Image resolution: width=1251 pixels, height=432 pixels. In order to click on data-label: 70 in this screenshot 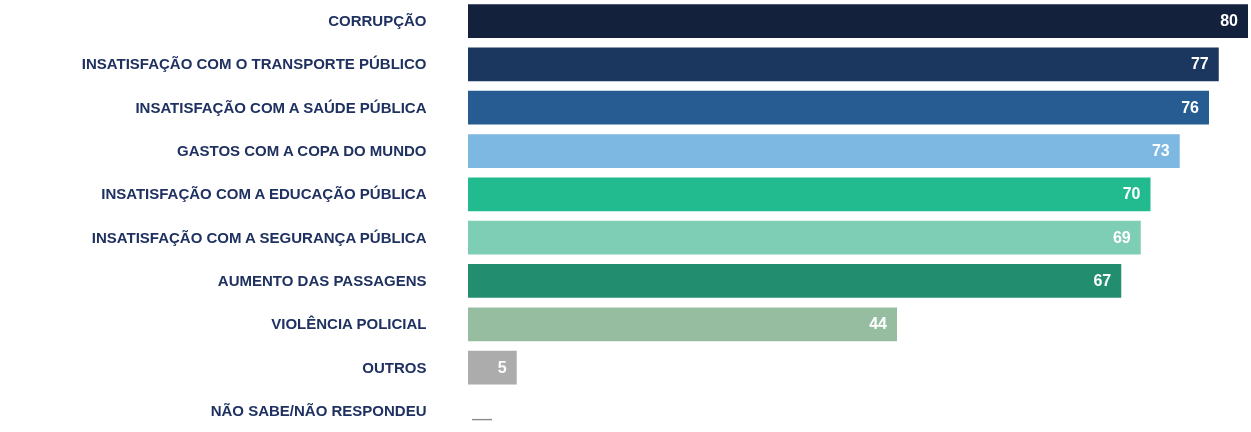, I will do `click(1131, 194)`.